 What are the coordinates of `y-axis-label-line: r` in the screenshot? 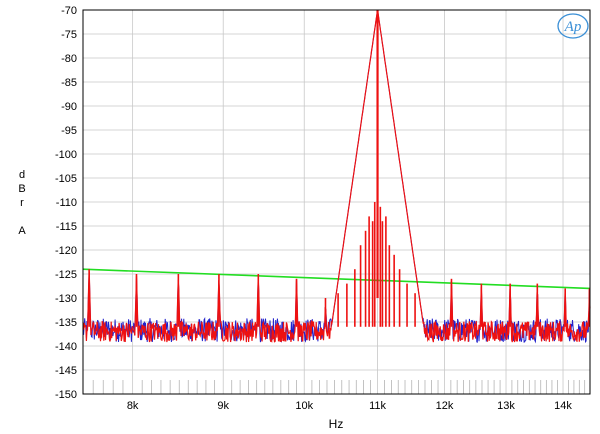 It's located at (22, 203).